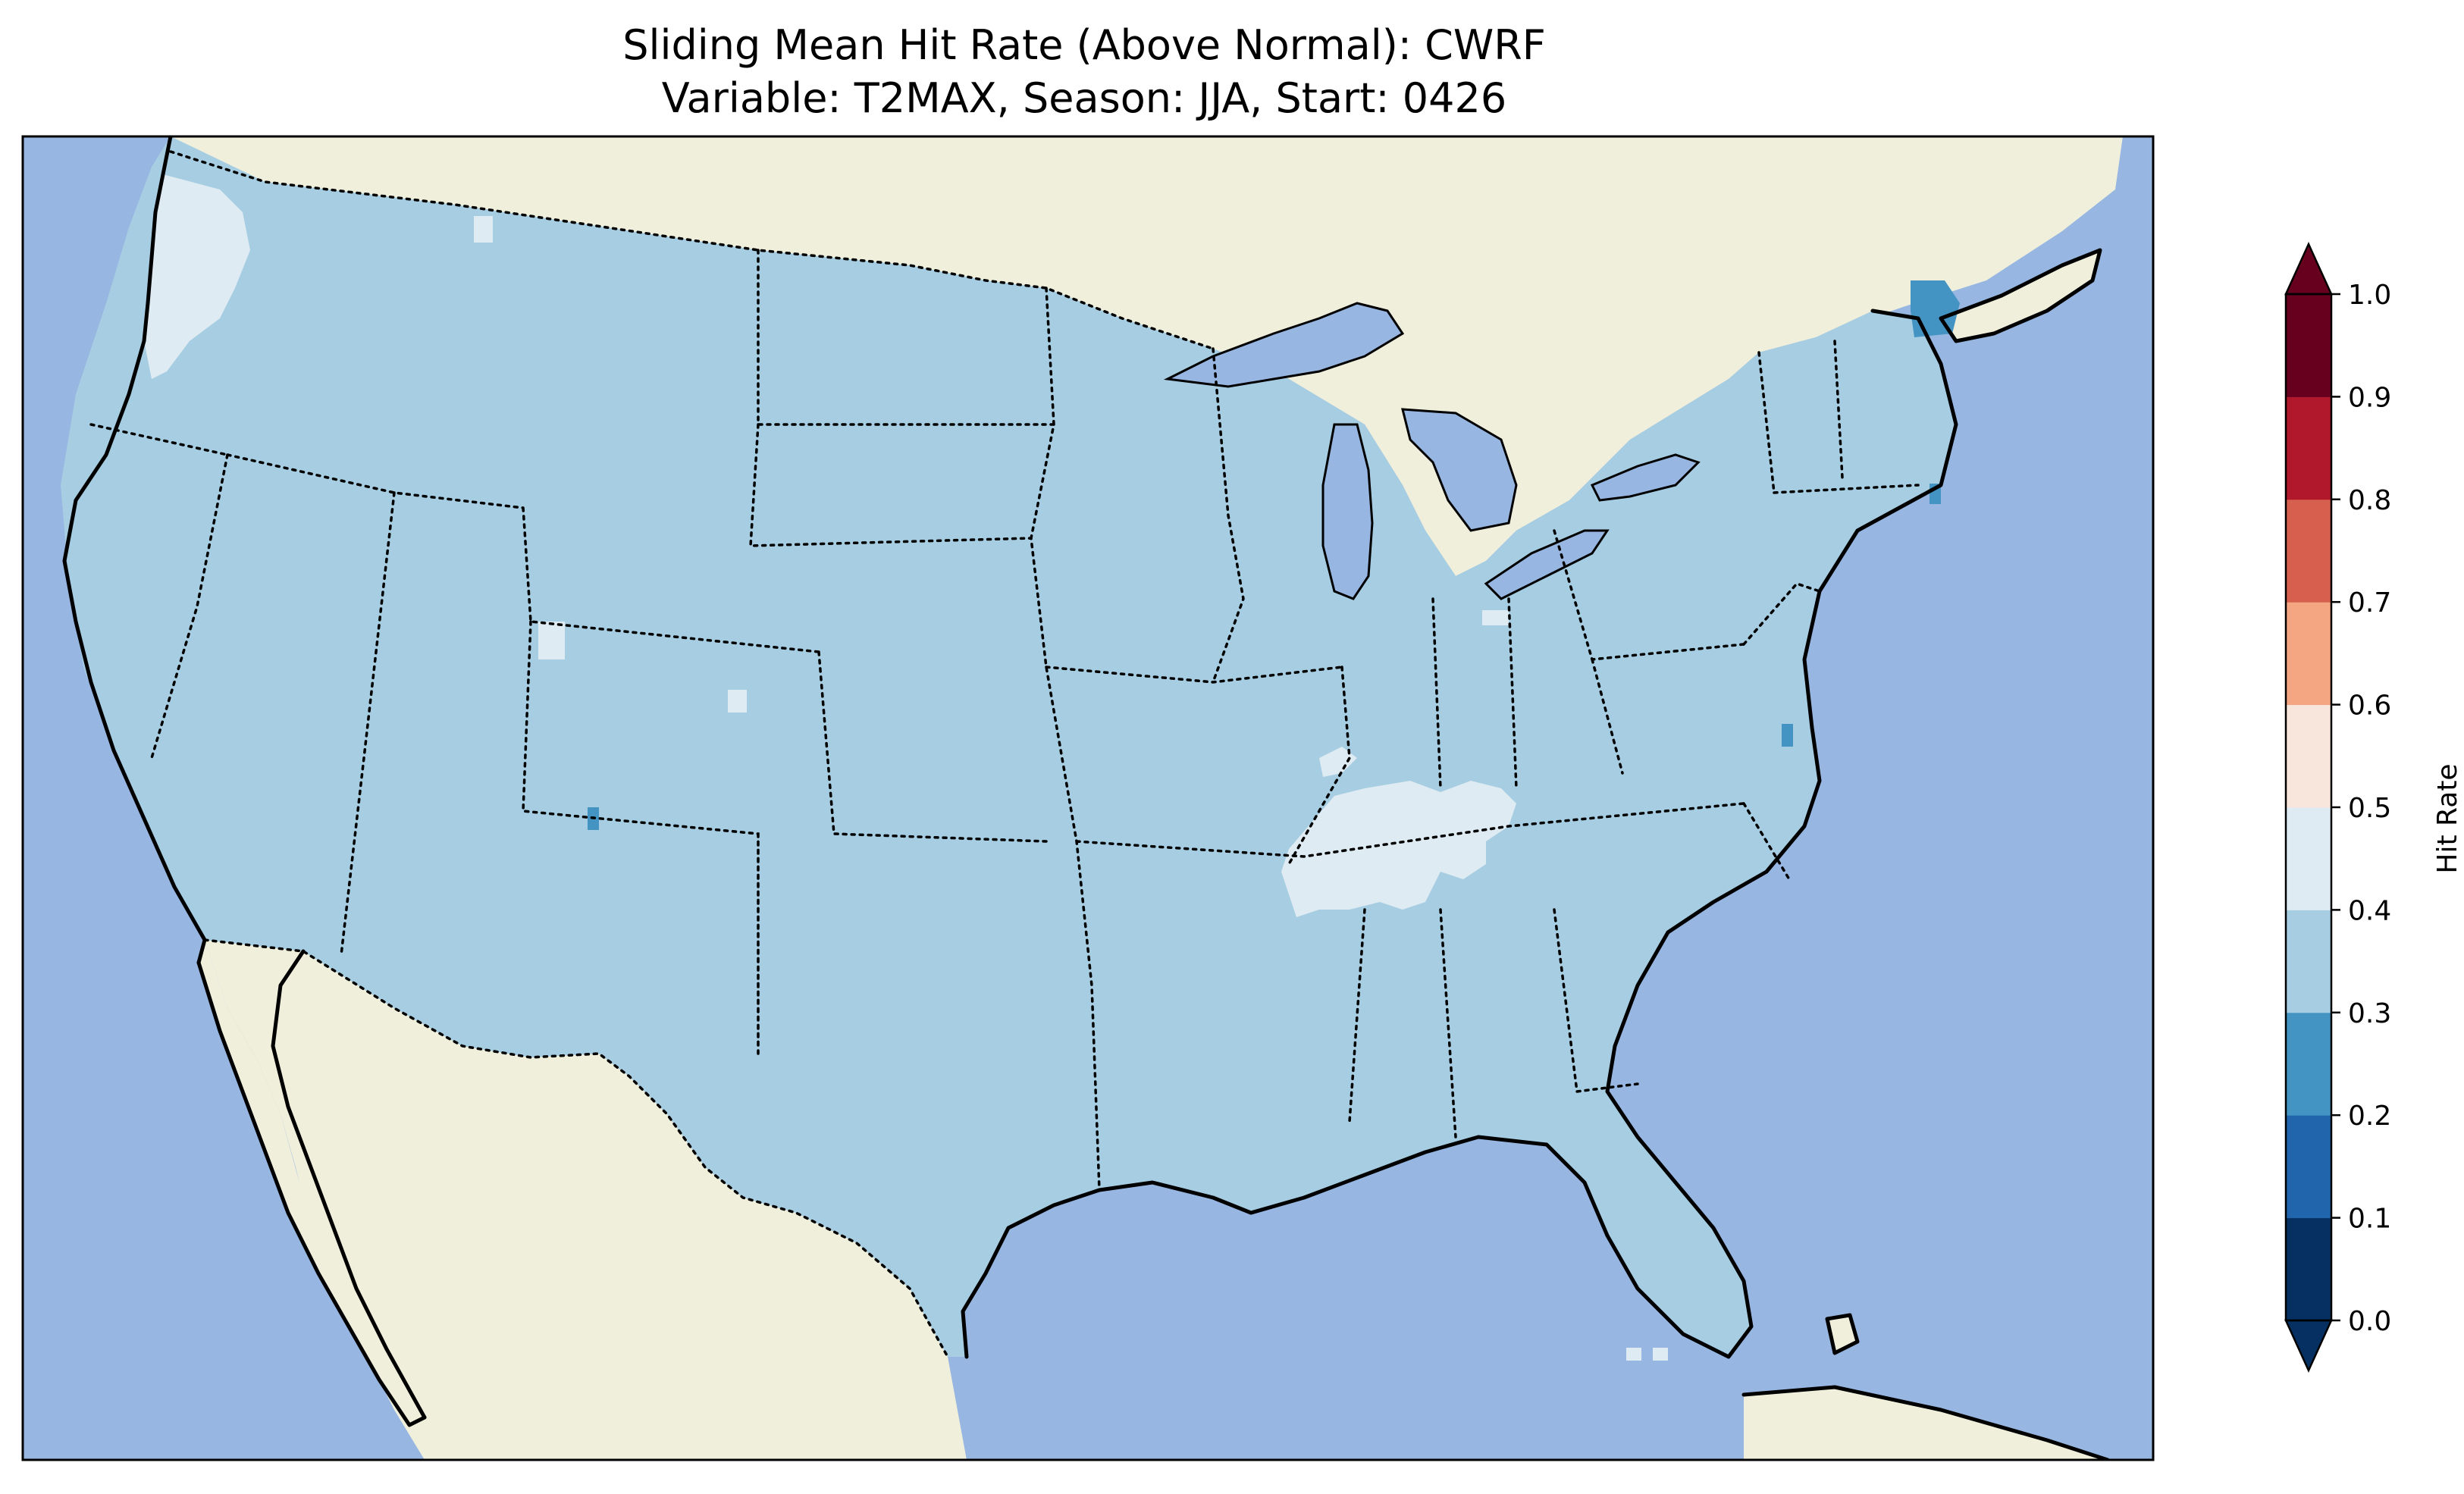  I want to click on colorbar-tick-label: 0.4, so click(2370, 910).